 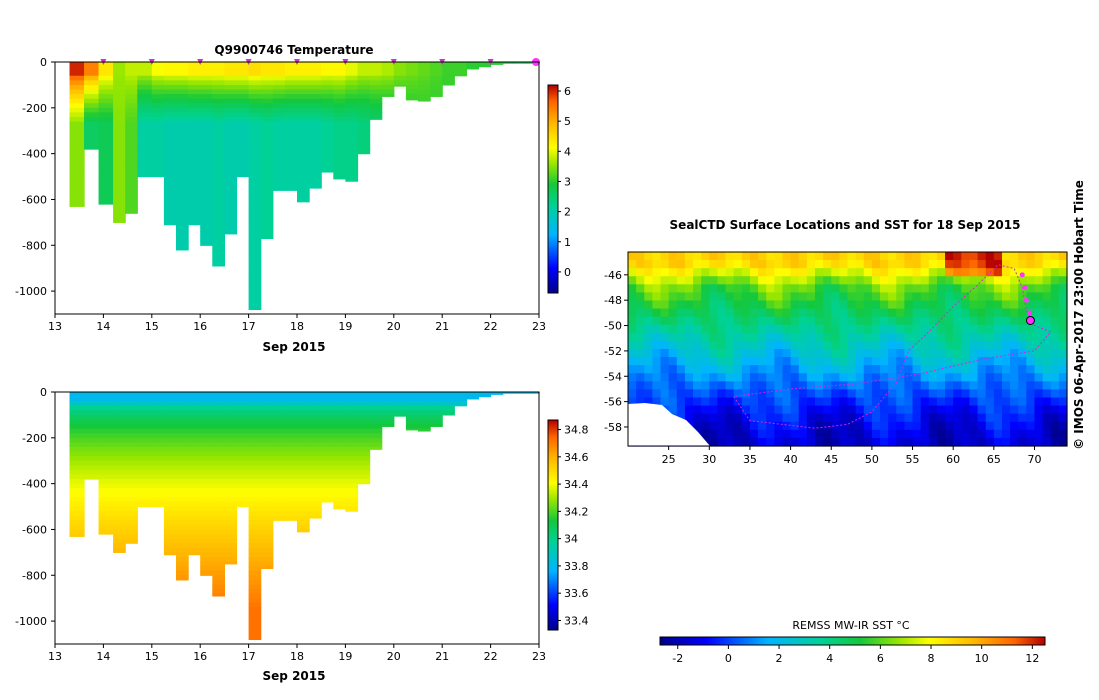 I want to click on y-tick-label: -1000, so click(x=31, y=291).